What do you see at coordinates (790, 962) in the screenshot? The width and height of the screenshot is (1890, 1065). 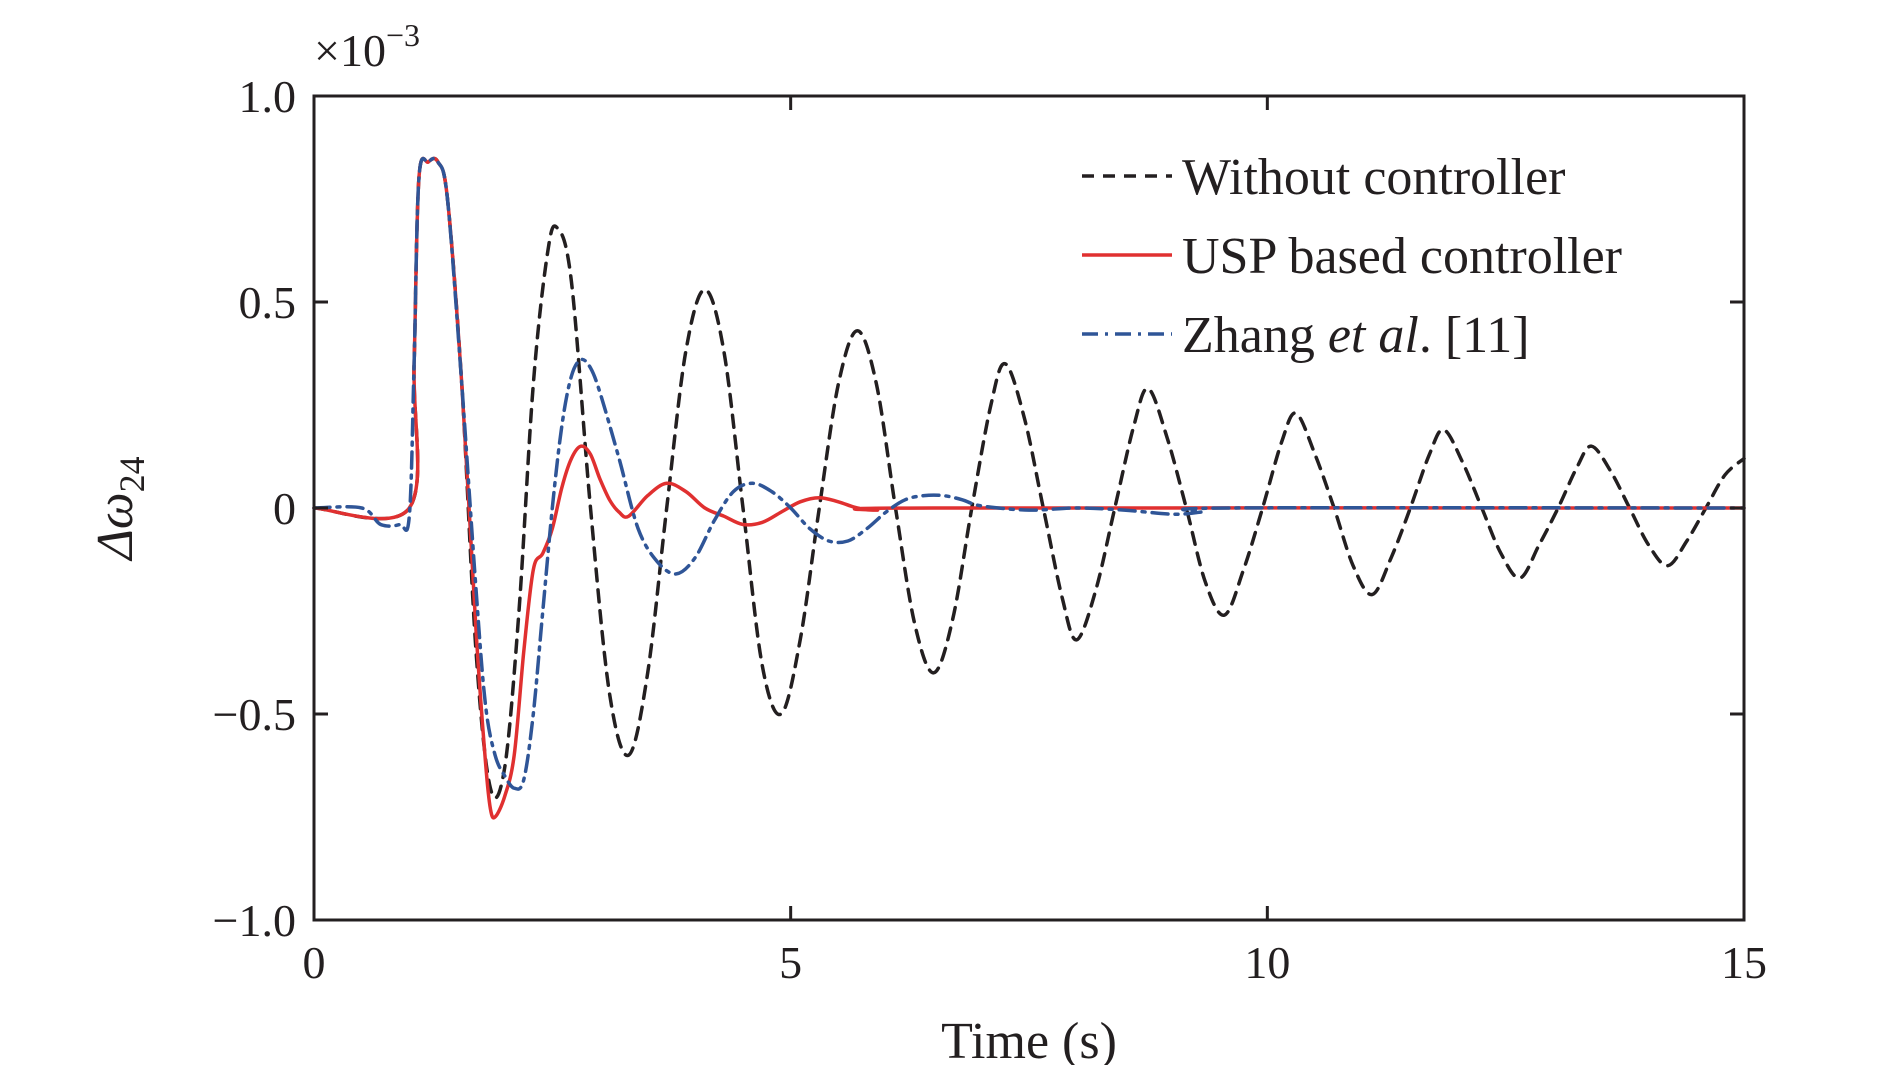 I see `x-tick-label: 5` at bounding box center [790, 962].